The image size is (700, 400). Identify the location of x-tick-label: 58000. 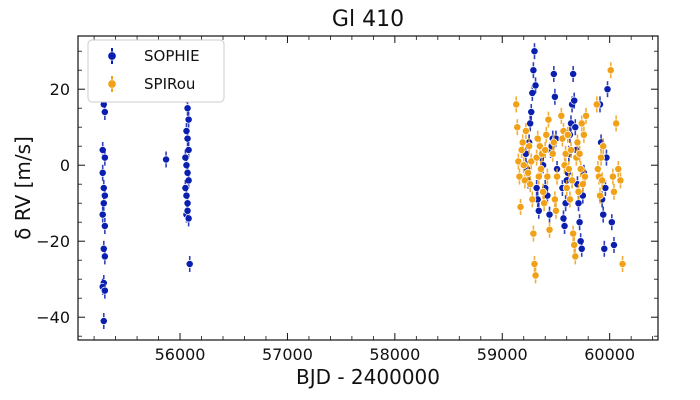
(394, 354).